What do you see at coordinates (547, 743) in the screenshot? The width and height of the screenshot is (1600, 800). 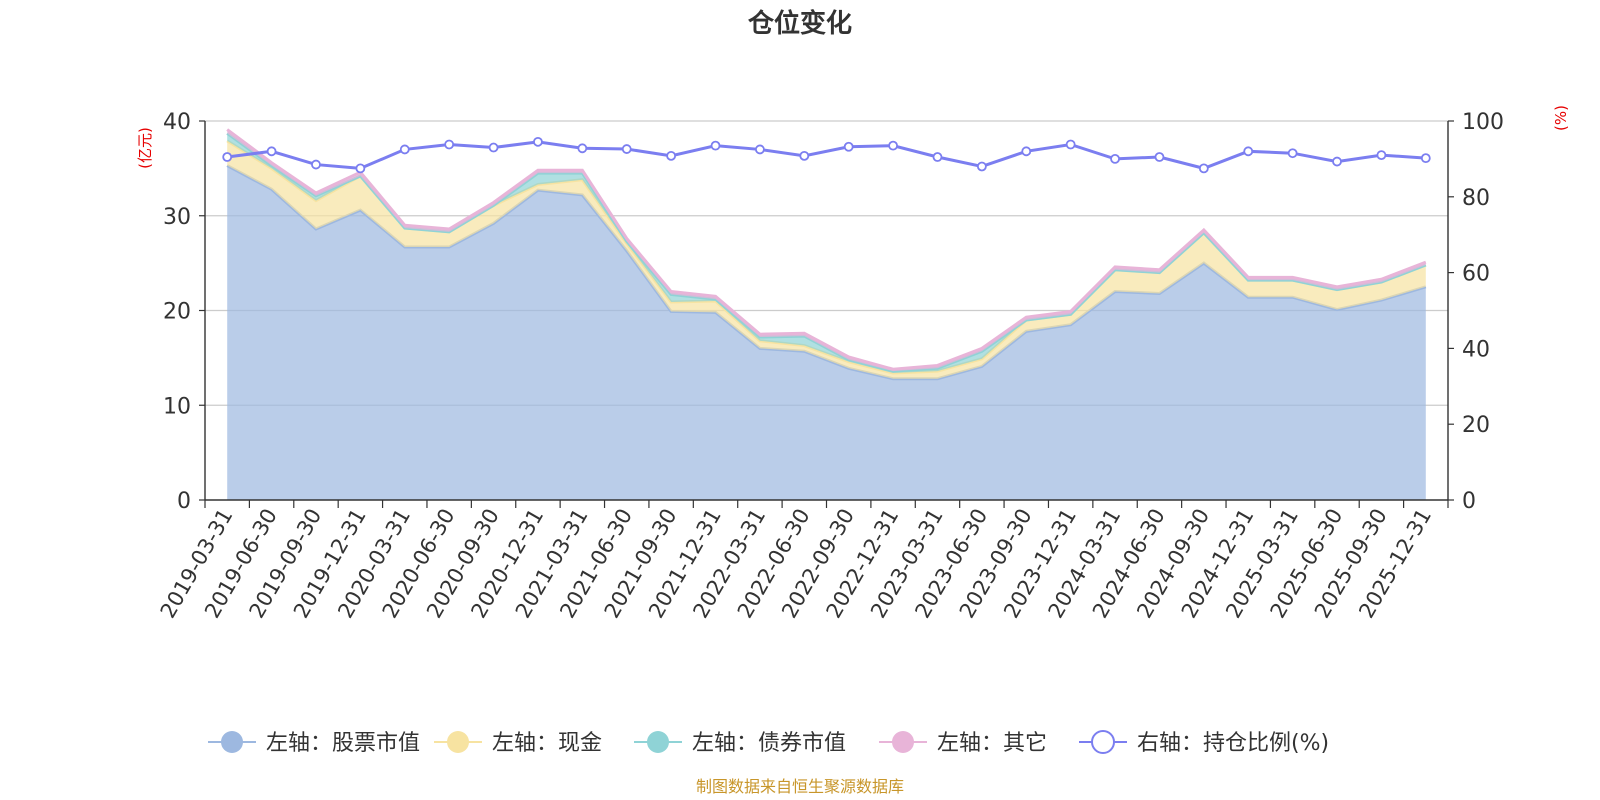 I see `legend-label: 左轴：现金` at bounding box center [547, 743].